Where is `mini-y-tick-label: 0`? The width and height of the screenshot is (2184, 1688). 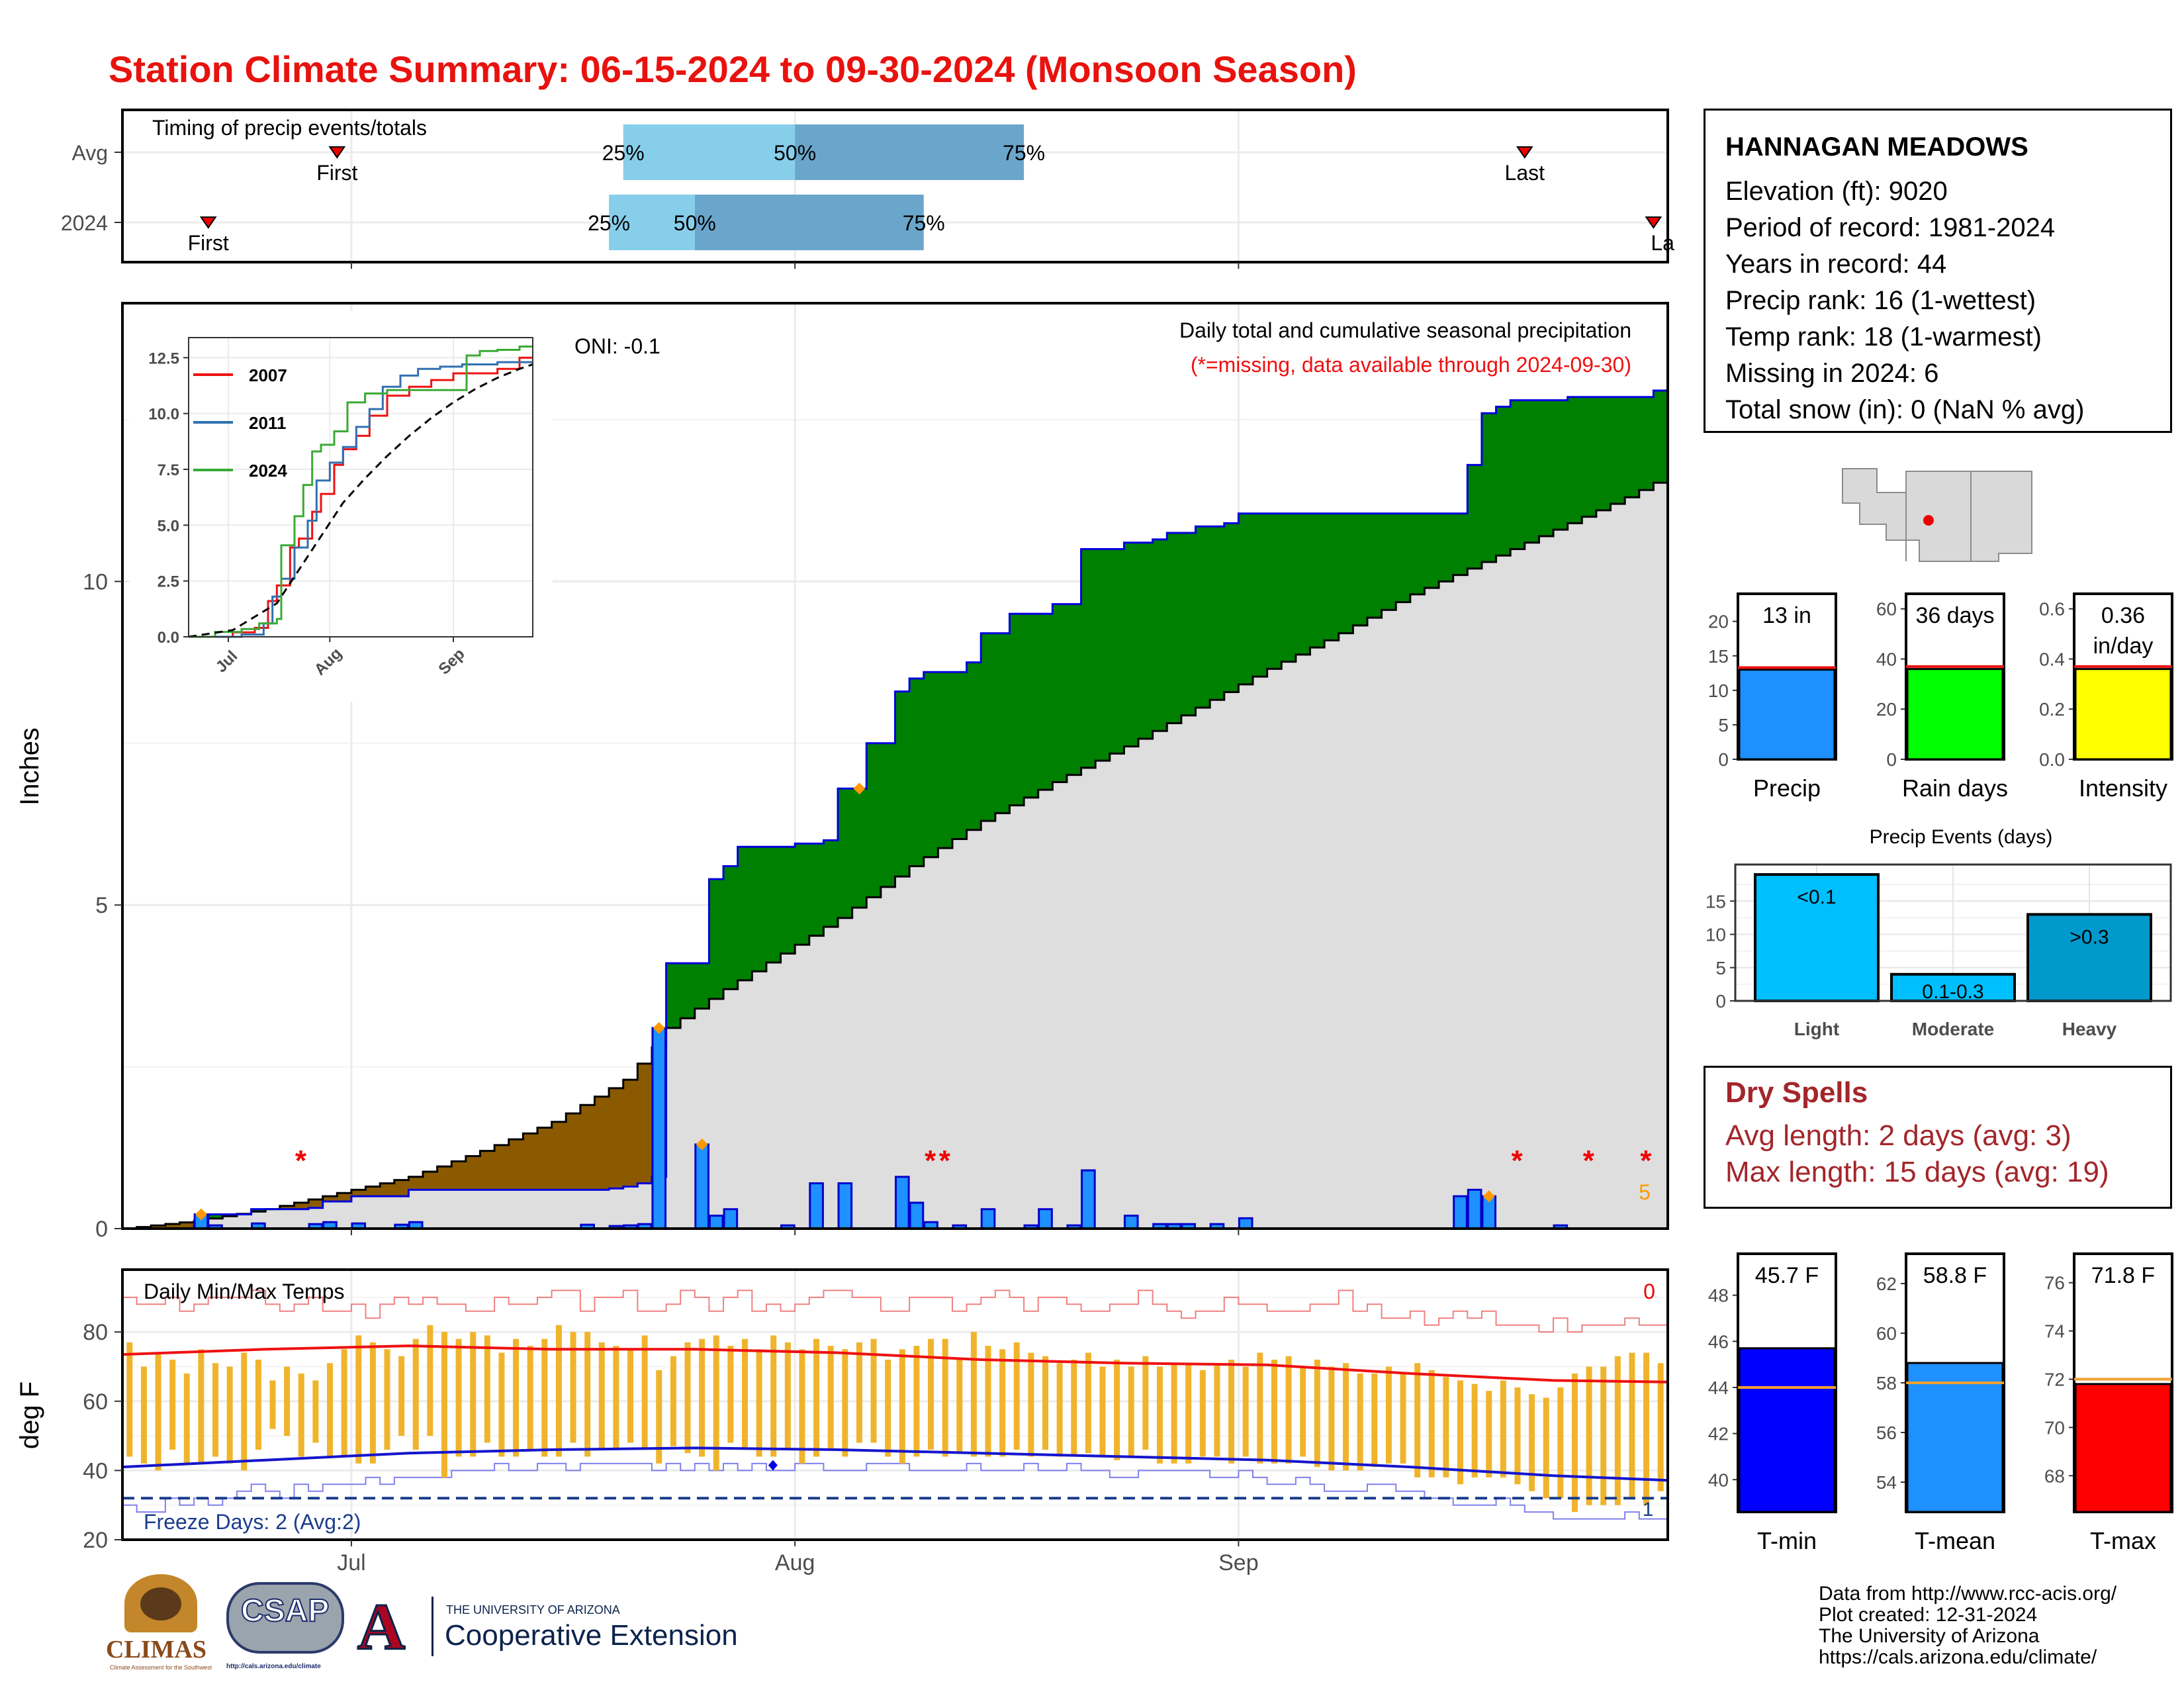 mini-y-tick-label: 0 is located at coordinates (1723, 759).